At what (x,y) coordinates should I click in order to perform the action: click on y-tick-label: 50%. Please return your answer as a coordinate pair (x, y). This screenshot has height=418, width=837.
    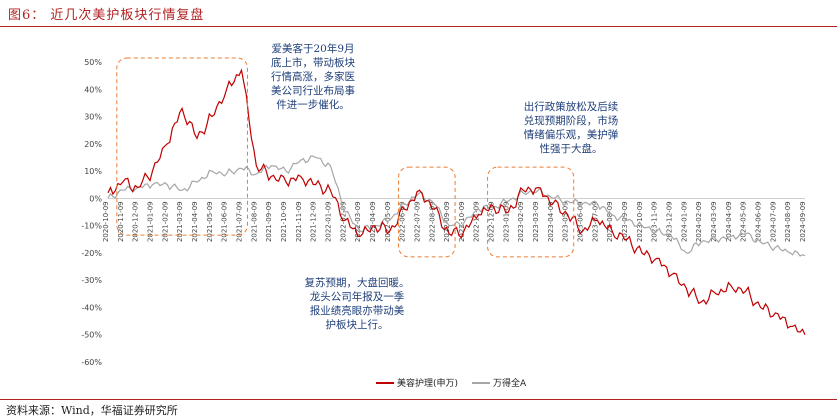
    Looking at the image, I should click on (93, 62).